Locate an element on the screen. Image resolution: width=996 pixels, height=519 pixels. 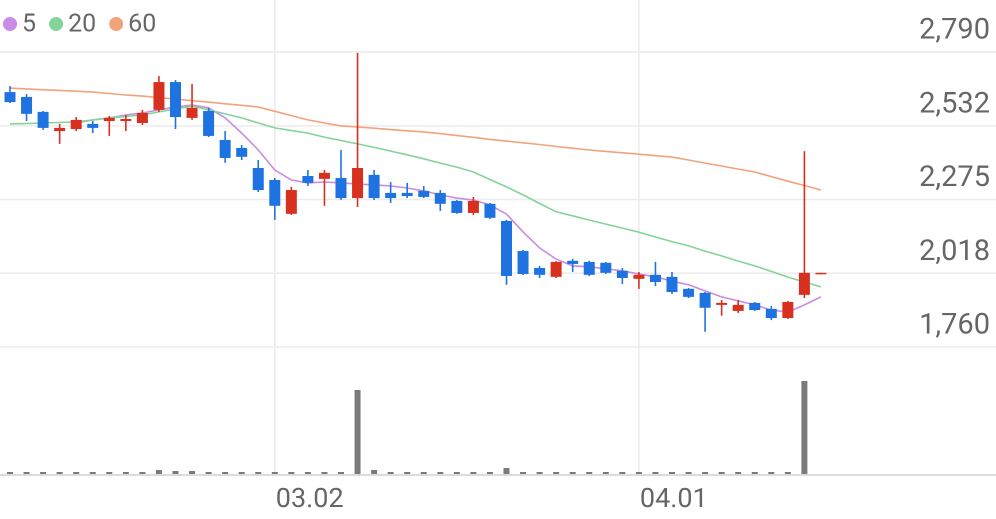
legend-label: 5 is located at coordinates (29, 24).